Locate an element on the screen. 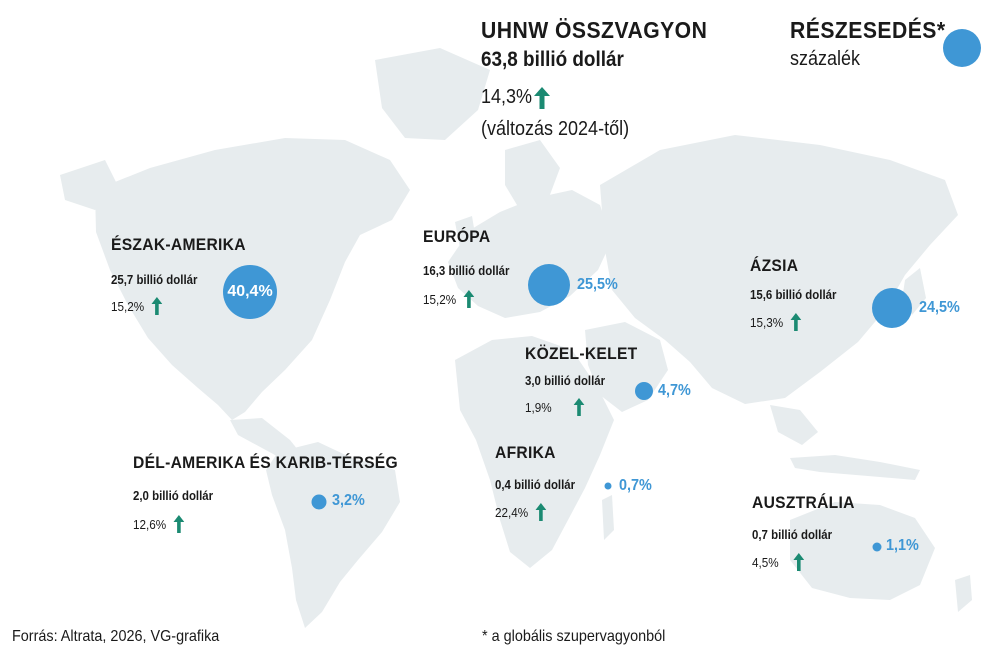  madagascar-landmass is located at coordinates (608, 517).